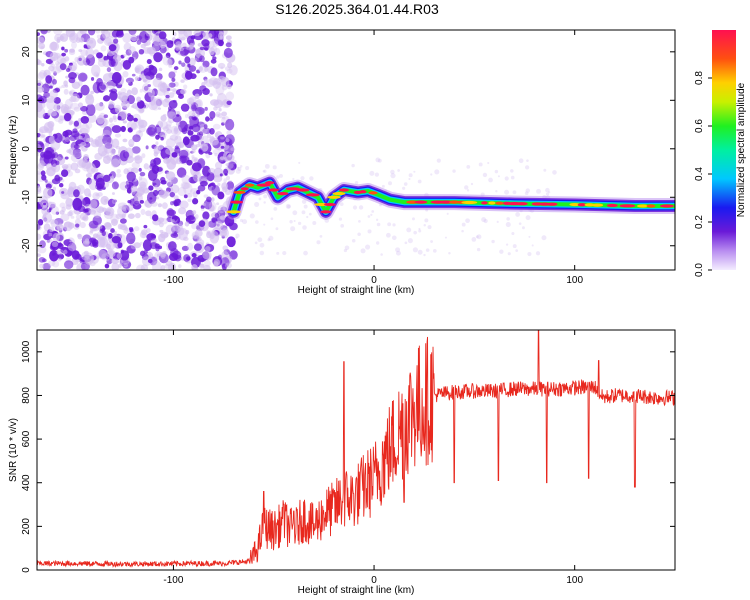 Image resolution: width=750 pixels, height=600 pixels. Describe the element at coordinates (356, 290) in the screenshot. I see `spectrogram-xlabel: Height of straight line (km)` at that location.